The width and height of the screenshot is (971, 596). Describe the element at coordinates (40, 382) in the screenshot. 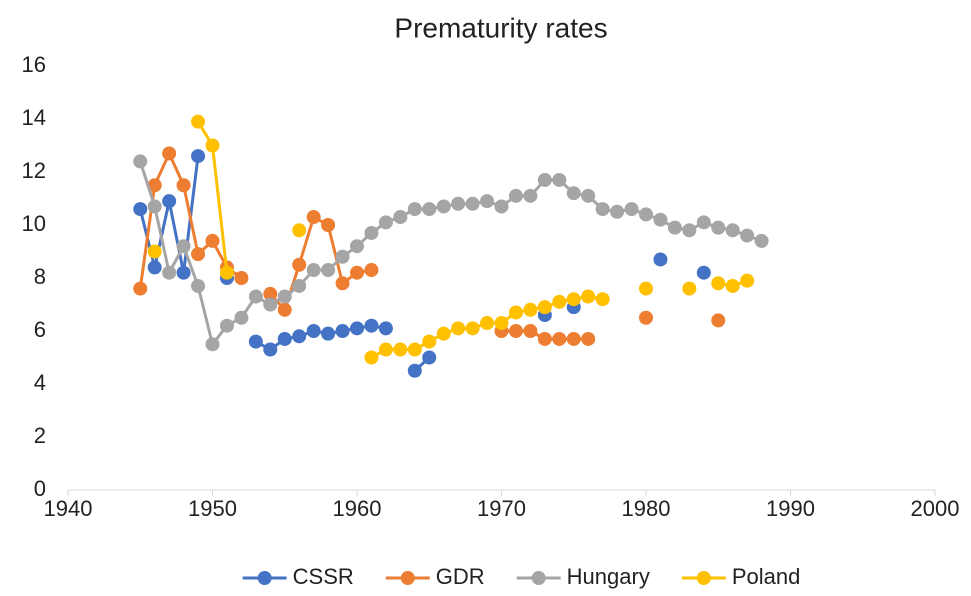

I see `y-tick-label: 4` at that location.